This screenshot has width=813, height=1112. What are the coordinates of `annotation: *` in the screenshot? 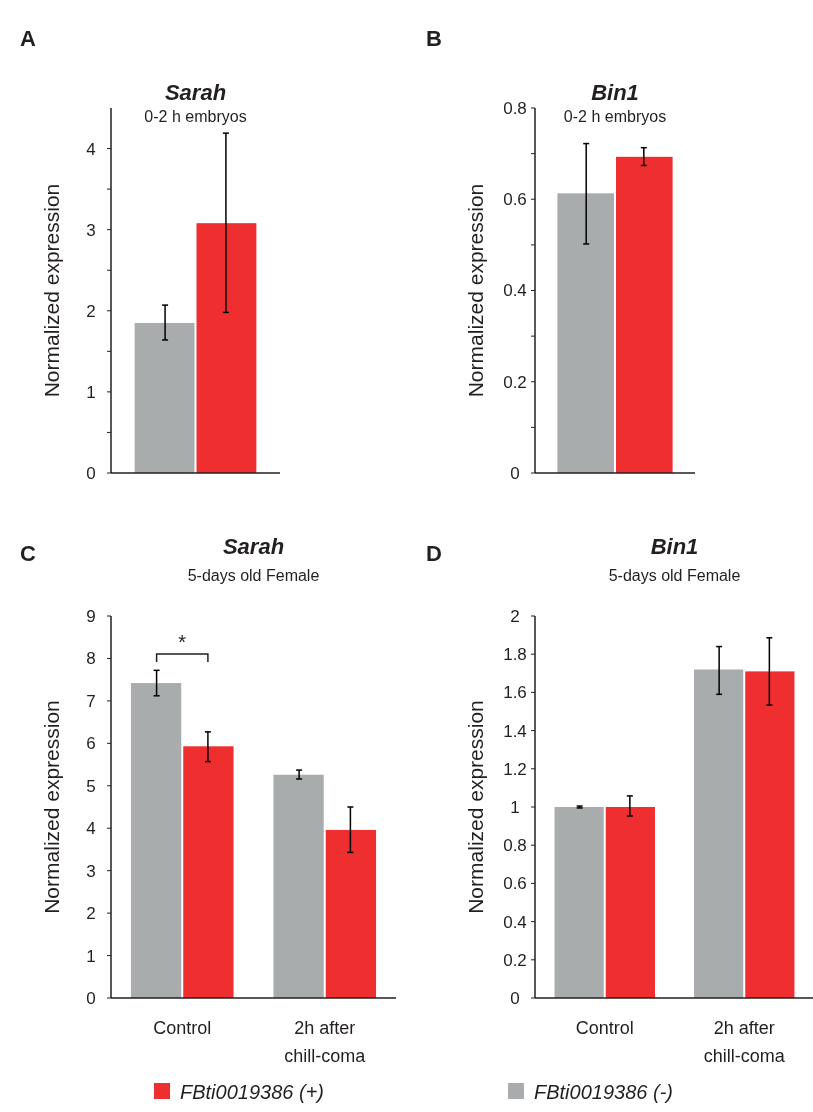 It's located at (182, 642).